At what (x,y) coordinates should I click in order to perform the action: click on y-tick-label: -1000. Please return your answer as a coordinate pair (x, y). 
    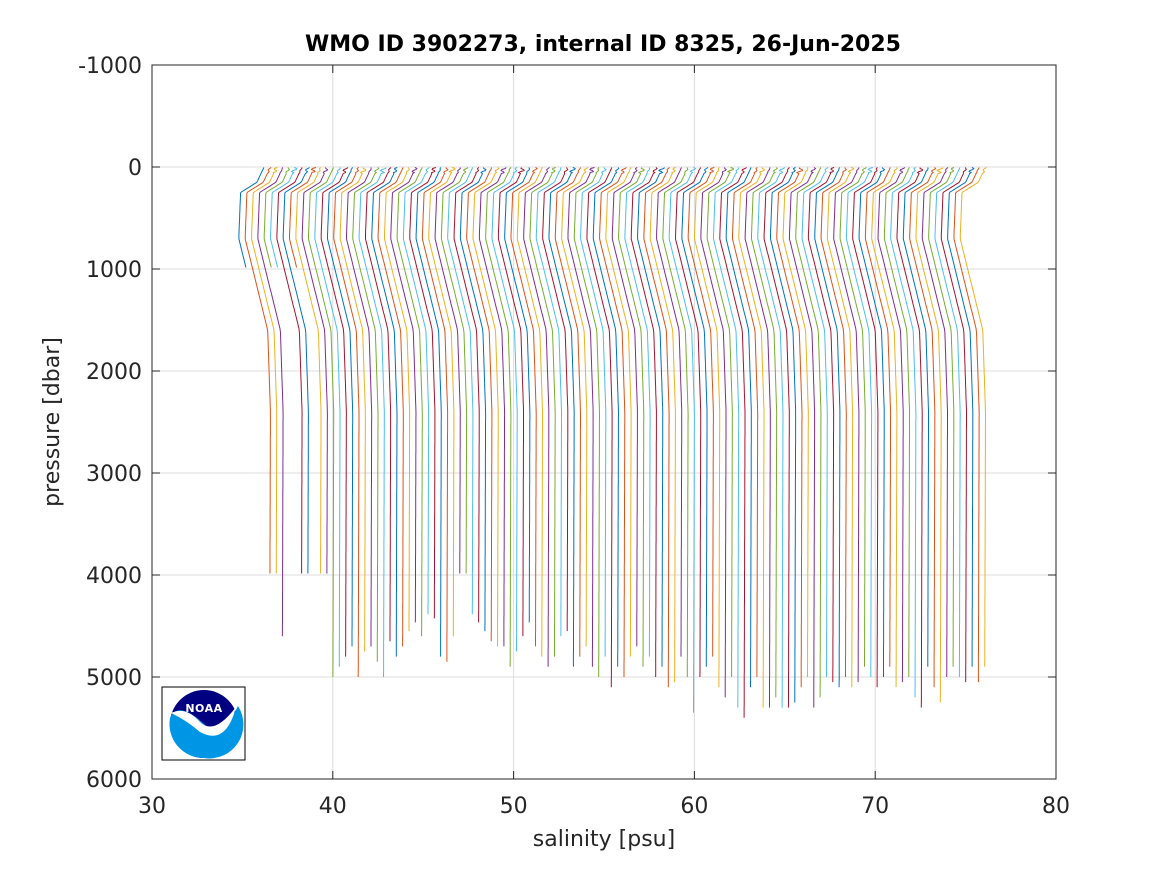
    Looking at the image, I should click on (110, 66).